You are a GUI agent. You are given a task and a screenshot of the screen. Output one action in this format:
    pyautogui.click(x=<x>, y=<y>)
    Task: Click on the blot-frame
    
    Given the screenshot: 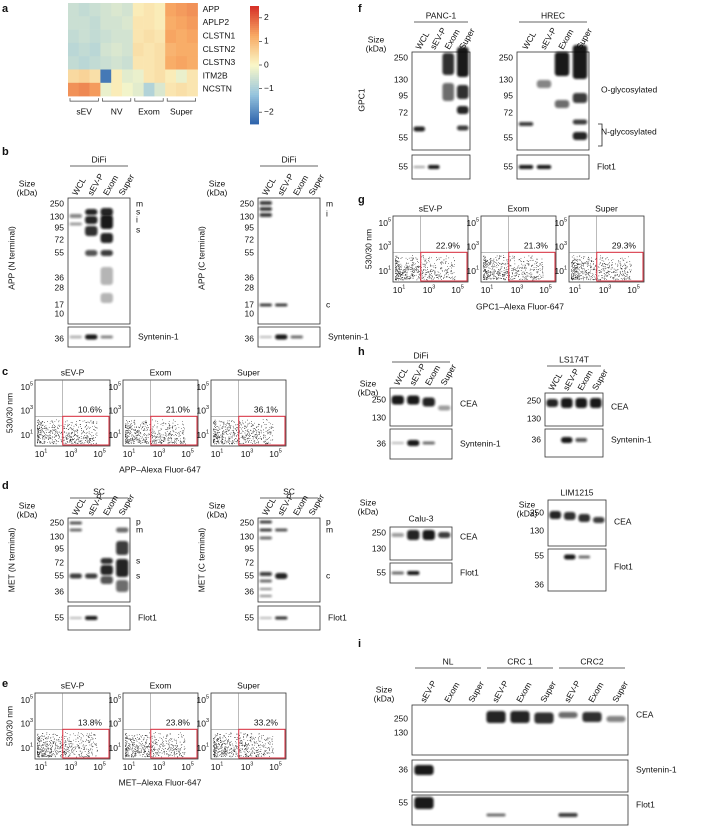 What is the action you would take?
    pyautogui.click(x=289, y=261)
    